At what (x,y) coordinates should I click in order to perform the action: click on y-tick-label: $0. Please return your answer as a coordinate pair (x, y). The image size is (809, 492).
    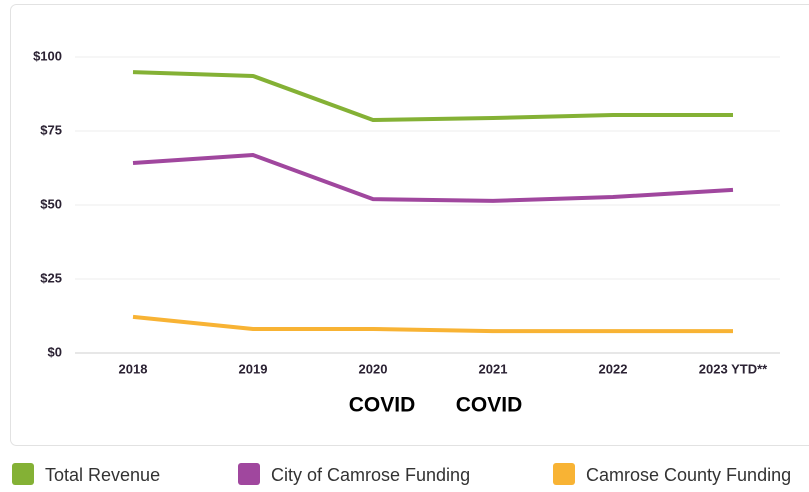
    Looking at the image, I should click on (55, 351).